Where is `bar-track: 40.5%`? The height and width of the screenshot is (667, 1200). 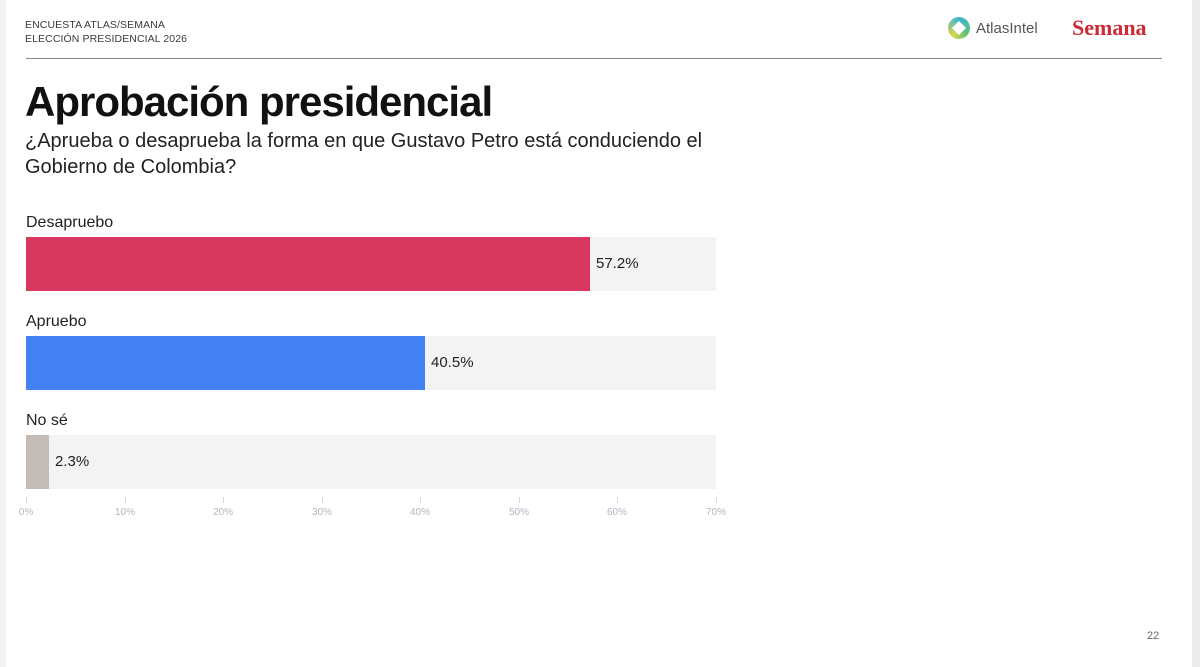 bar-track: 40.5% is located at coordinates (371, 363).